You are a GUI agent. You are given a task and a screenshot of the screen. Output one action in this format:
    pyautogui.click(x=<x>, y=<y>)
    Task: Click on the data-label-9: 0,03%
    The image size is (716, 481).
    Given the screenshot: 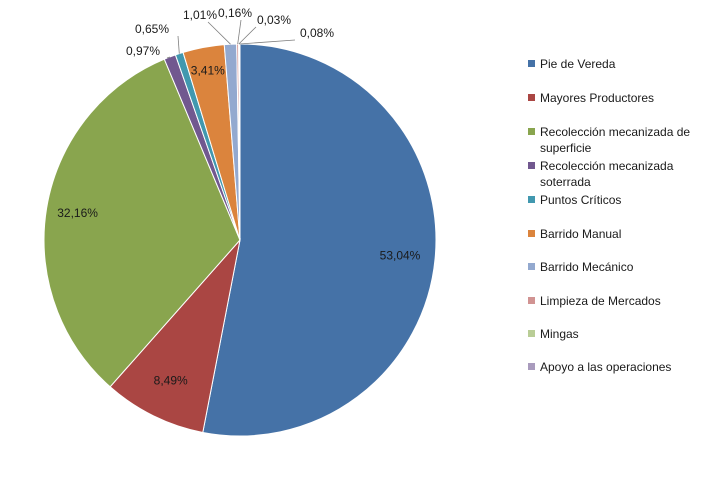 What is the action you would take?
    pyautogui.click(x=274, y=20)
    